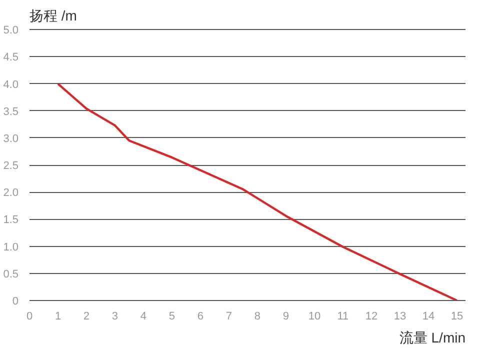 The width and height of the screenshot is (480, 363). What do you see at coordinates (11, 30) in the screenshot?
I see `y-tick-label: 5.0` at bounding box center [11, 30].